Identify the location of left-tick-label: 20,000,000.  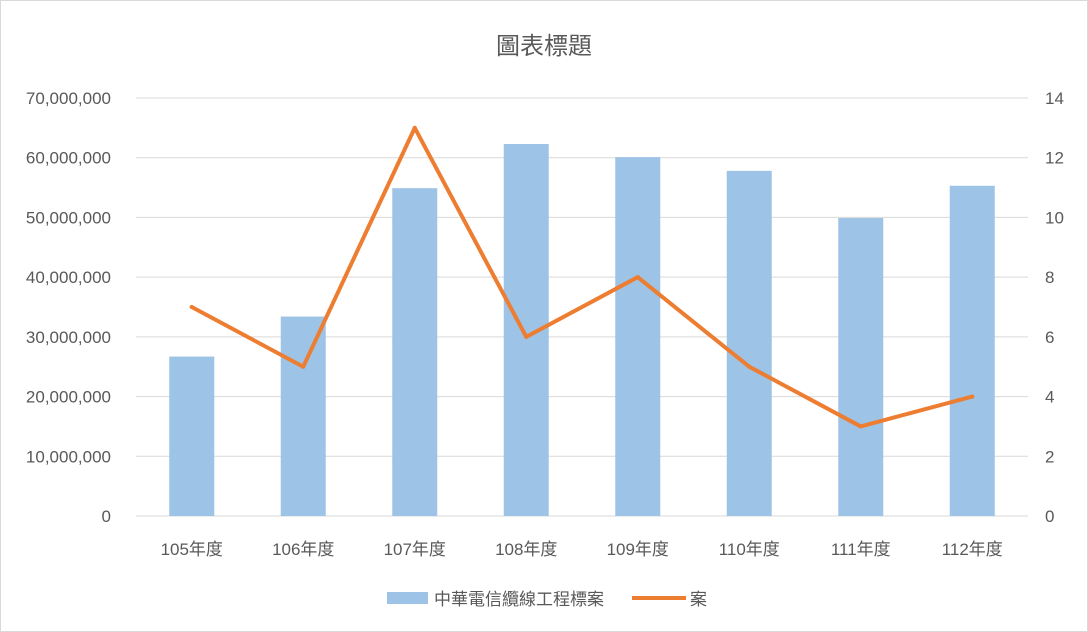
(68, 397).